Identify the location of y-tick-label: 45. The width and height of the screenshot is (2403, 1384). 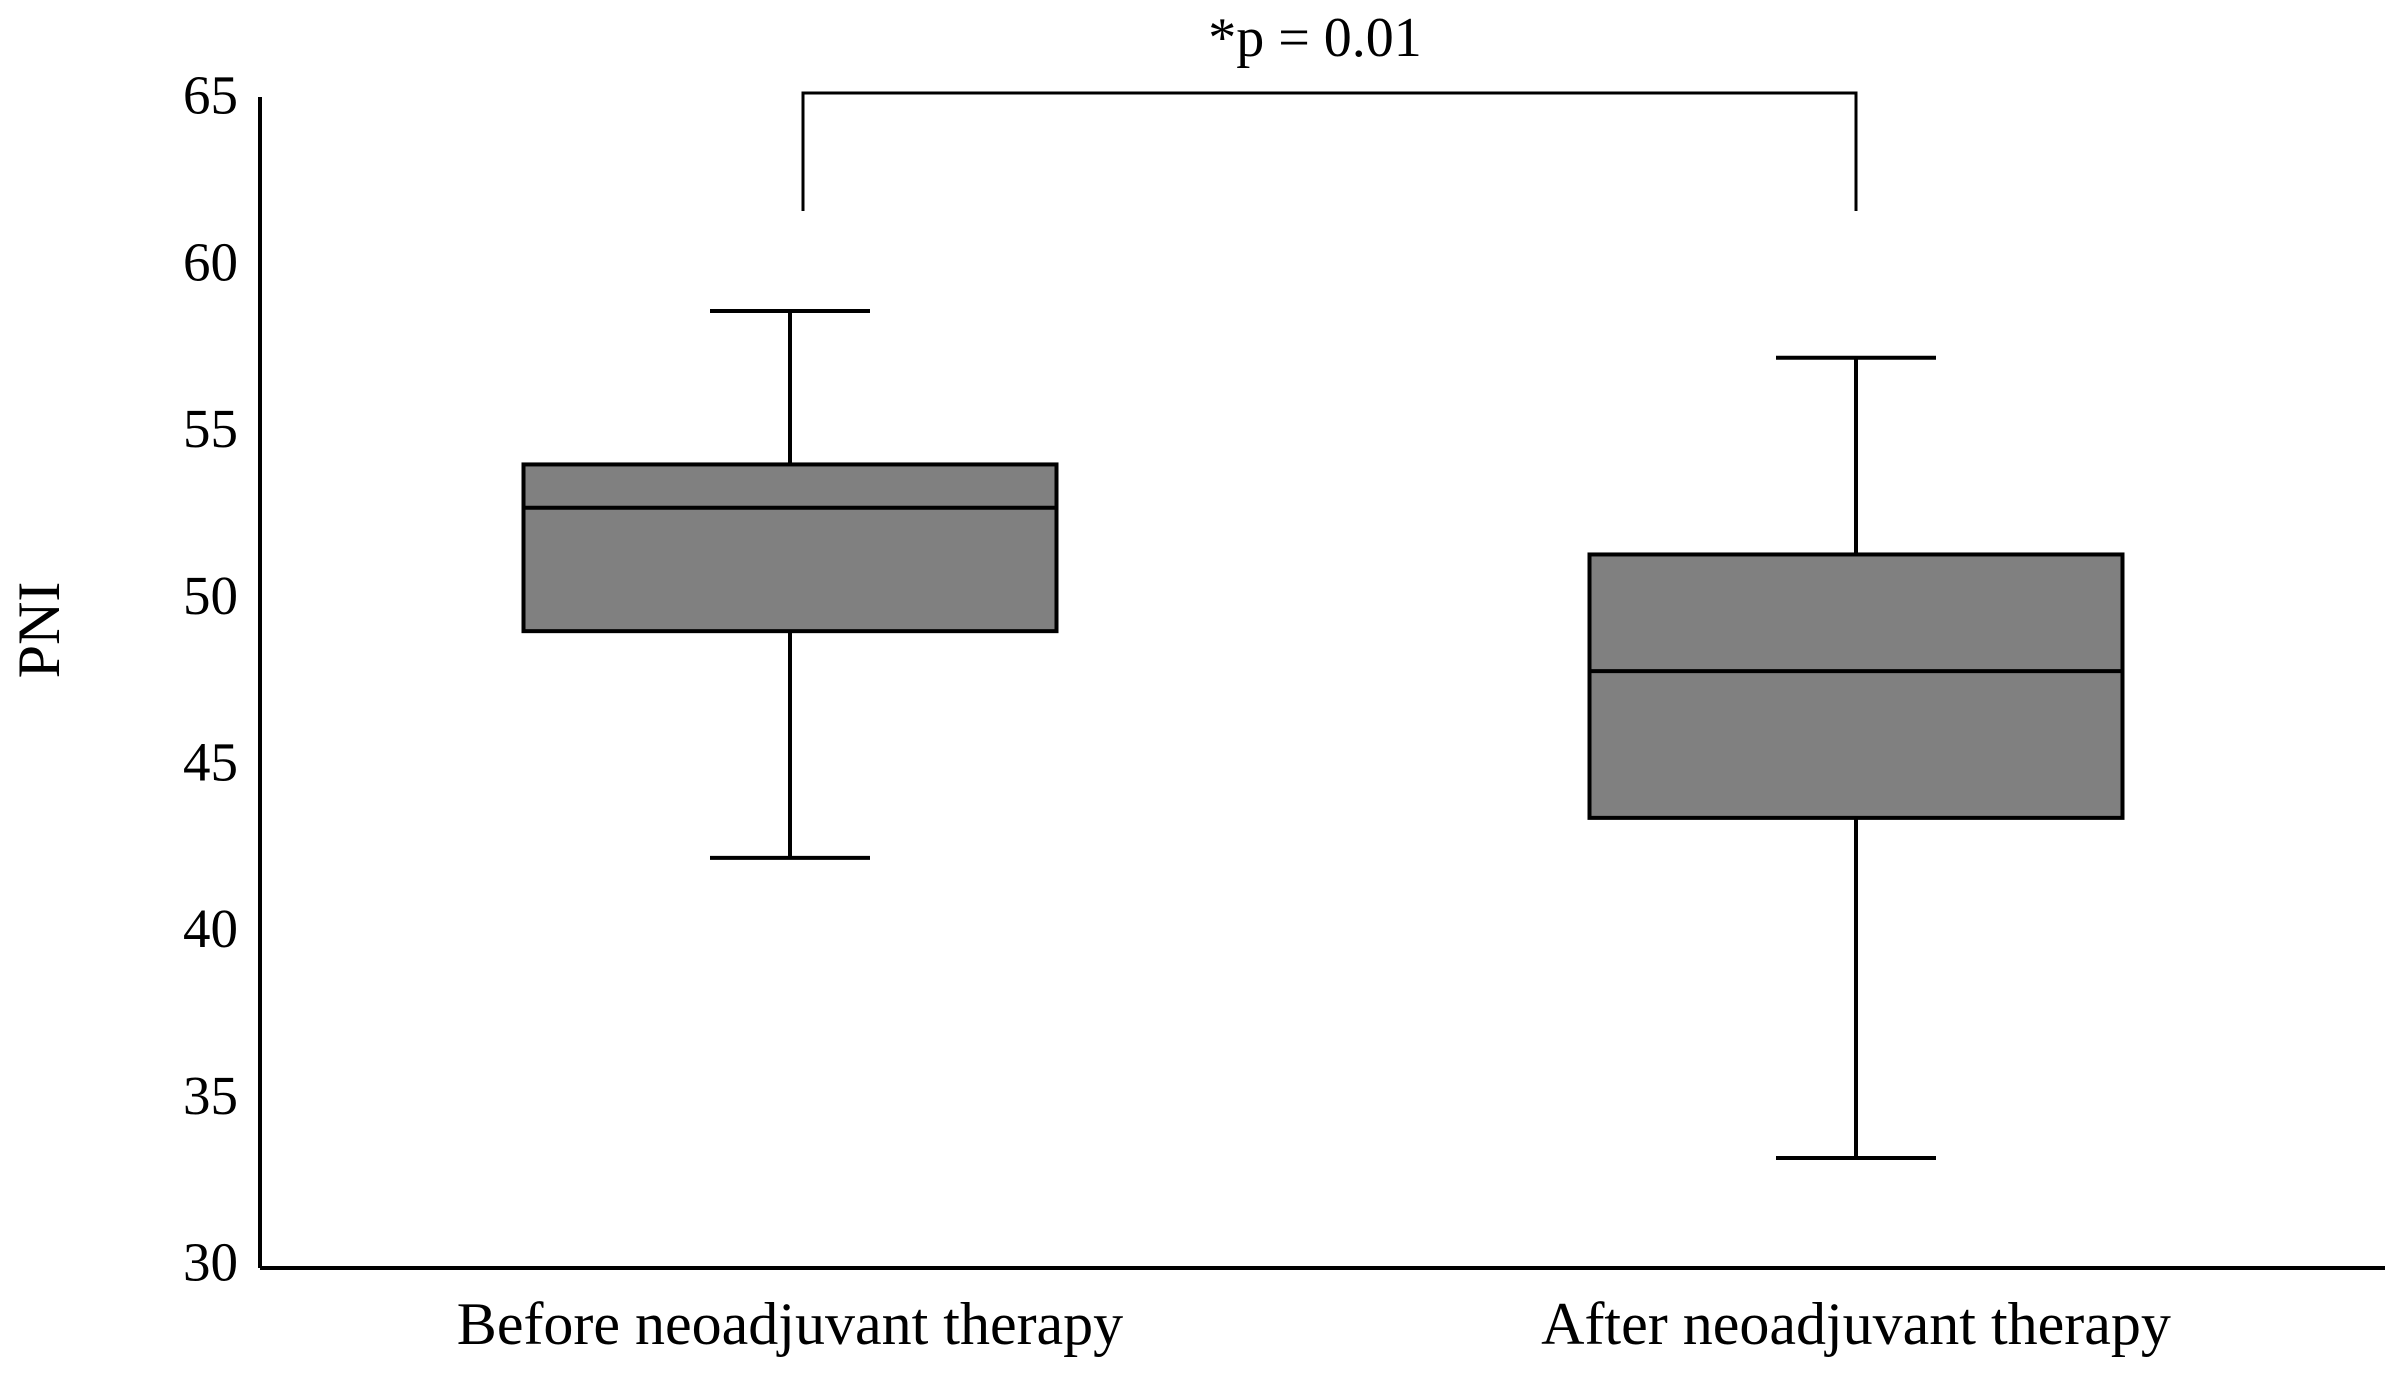
(210, 761).